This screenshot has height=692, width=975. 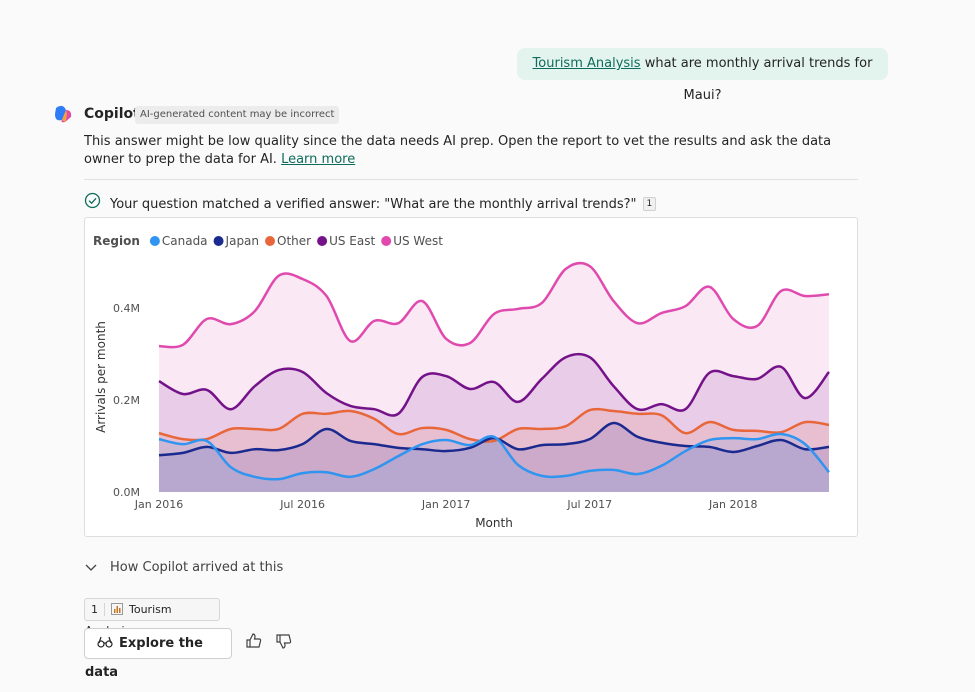 I want to click on legend-label: Canada, so click(x=185, y=241).